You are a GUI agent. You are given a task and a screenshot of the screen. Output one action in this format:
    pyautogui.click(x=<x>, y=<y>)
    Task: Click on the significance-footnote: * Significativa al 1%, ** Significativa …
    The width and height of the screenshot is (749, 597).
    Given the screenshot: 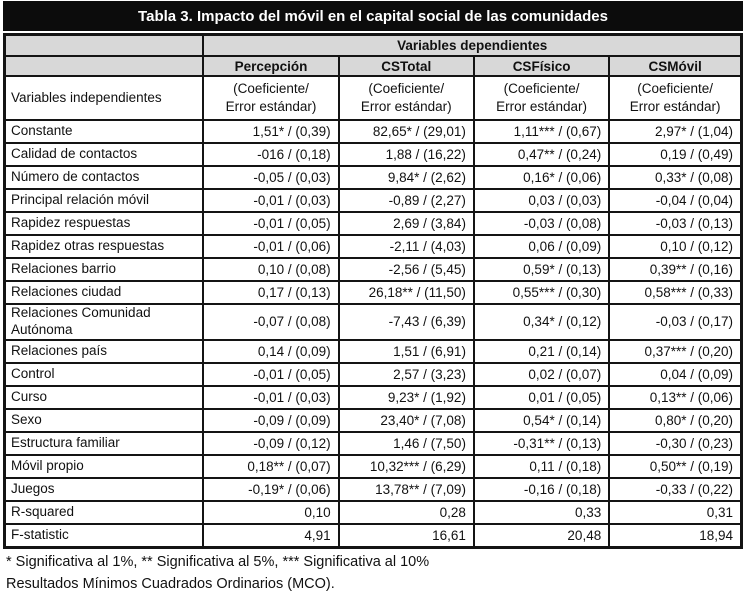 What is the action you would take?
    pyautogui.click(x=218, y=562)
    